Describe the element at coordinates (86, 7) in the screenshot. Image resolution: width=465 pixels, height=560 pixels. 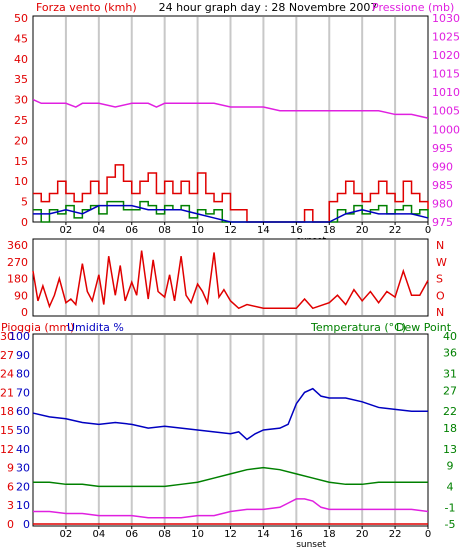
I see `wind-axis-title: Forza vento (kmh)` at that location.